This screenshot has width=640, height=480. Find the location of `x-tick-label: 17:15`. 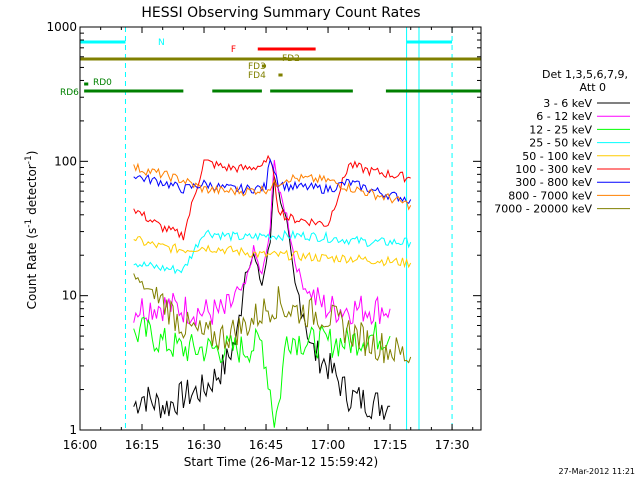

x-tick-label: 17:15 is located at coordinates (390, 445).